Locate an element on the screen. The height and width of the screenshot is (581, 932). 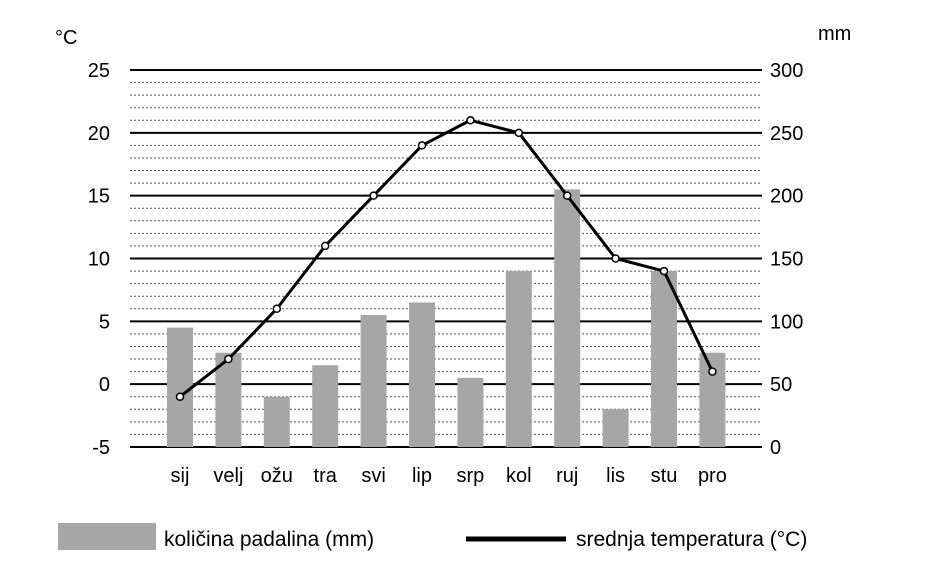
left-axis-tick-label: 25 is located at coordinates (99, 71).